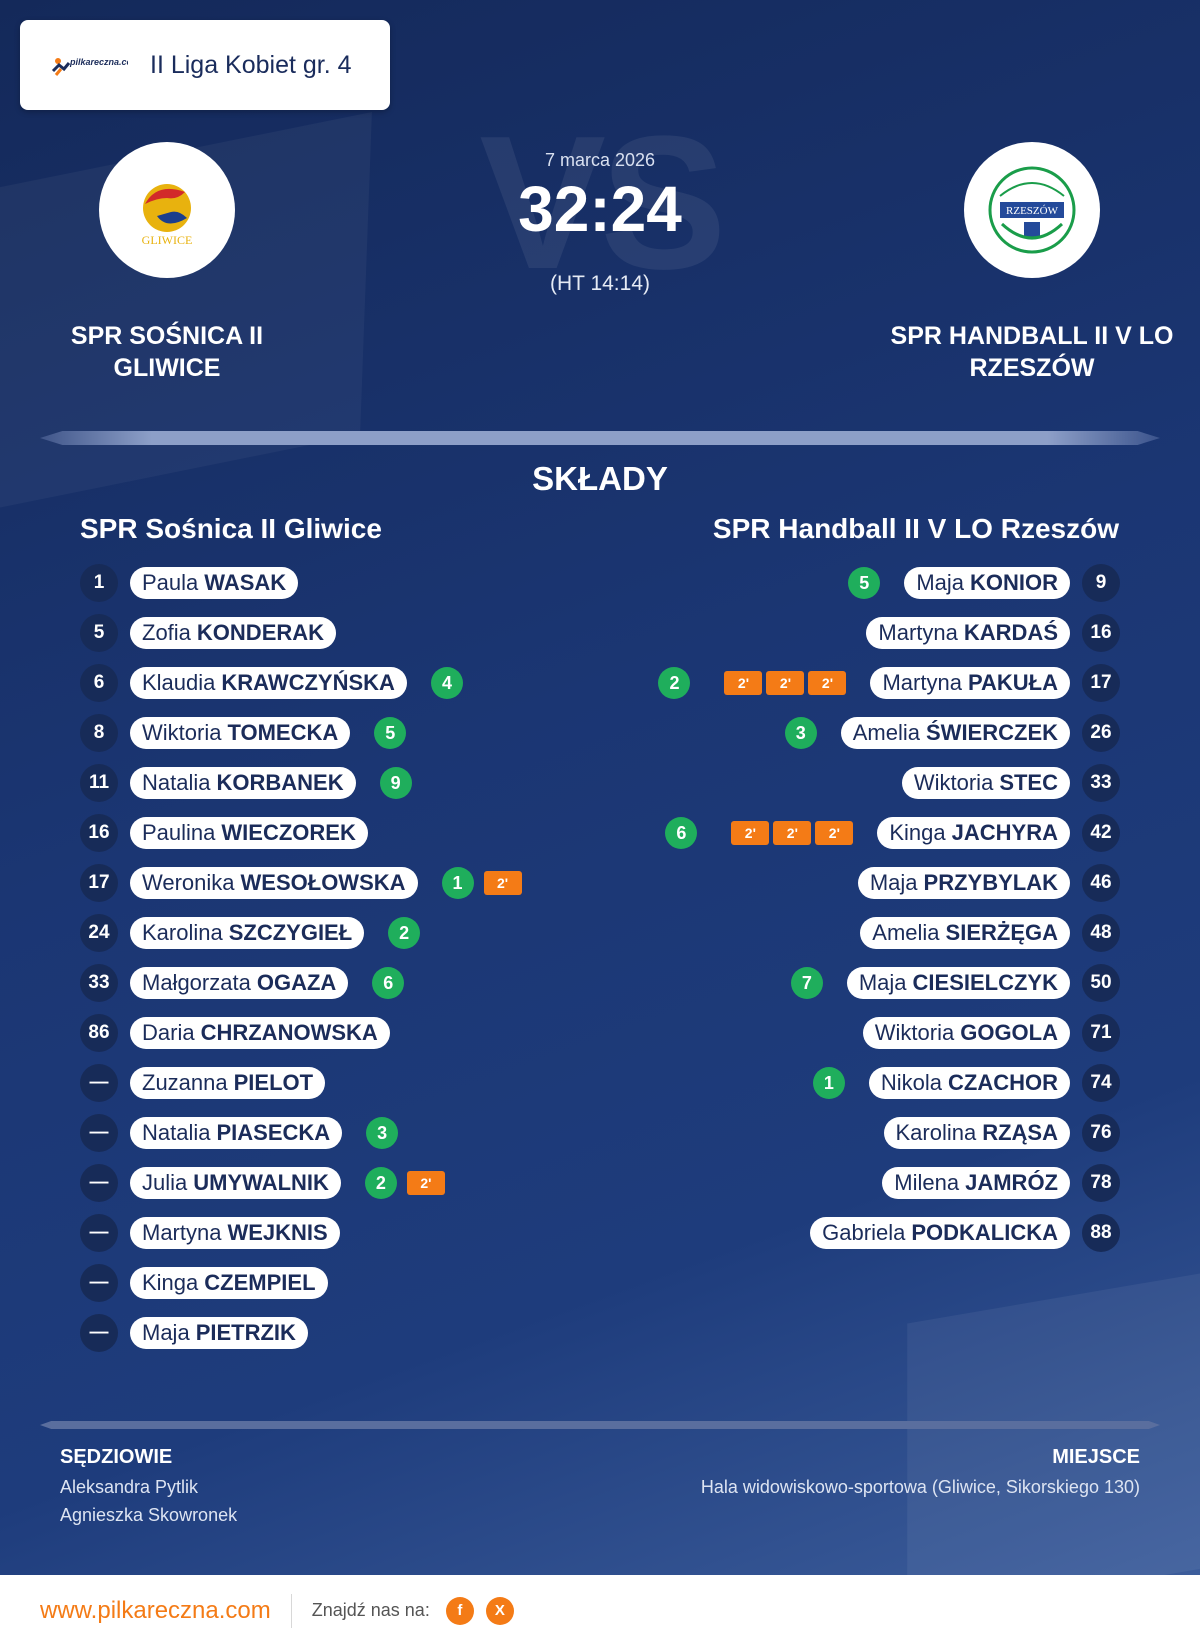 The height and width of the screenshot is (1646, 1200). Describe the element at coordinates (459, 1610) in the screenshot. I see `facebook-icon: f` at that location.